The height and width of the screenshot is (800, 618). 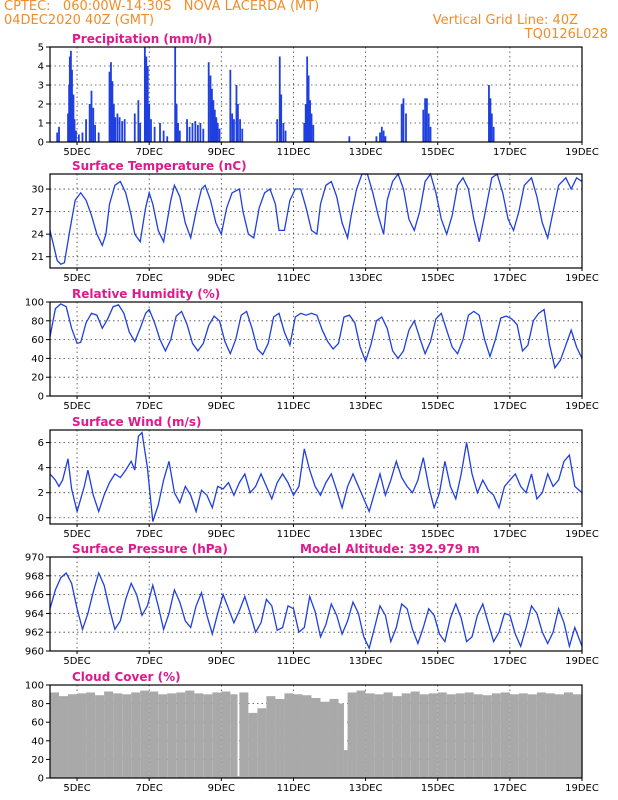 What do you see at coordinates (37, 760) in the screenshot?
I see `y-tick-label: 20` at bounding box center [37, 760].